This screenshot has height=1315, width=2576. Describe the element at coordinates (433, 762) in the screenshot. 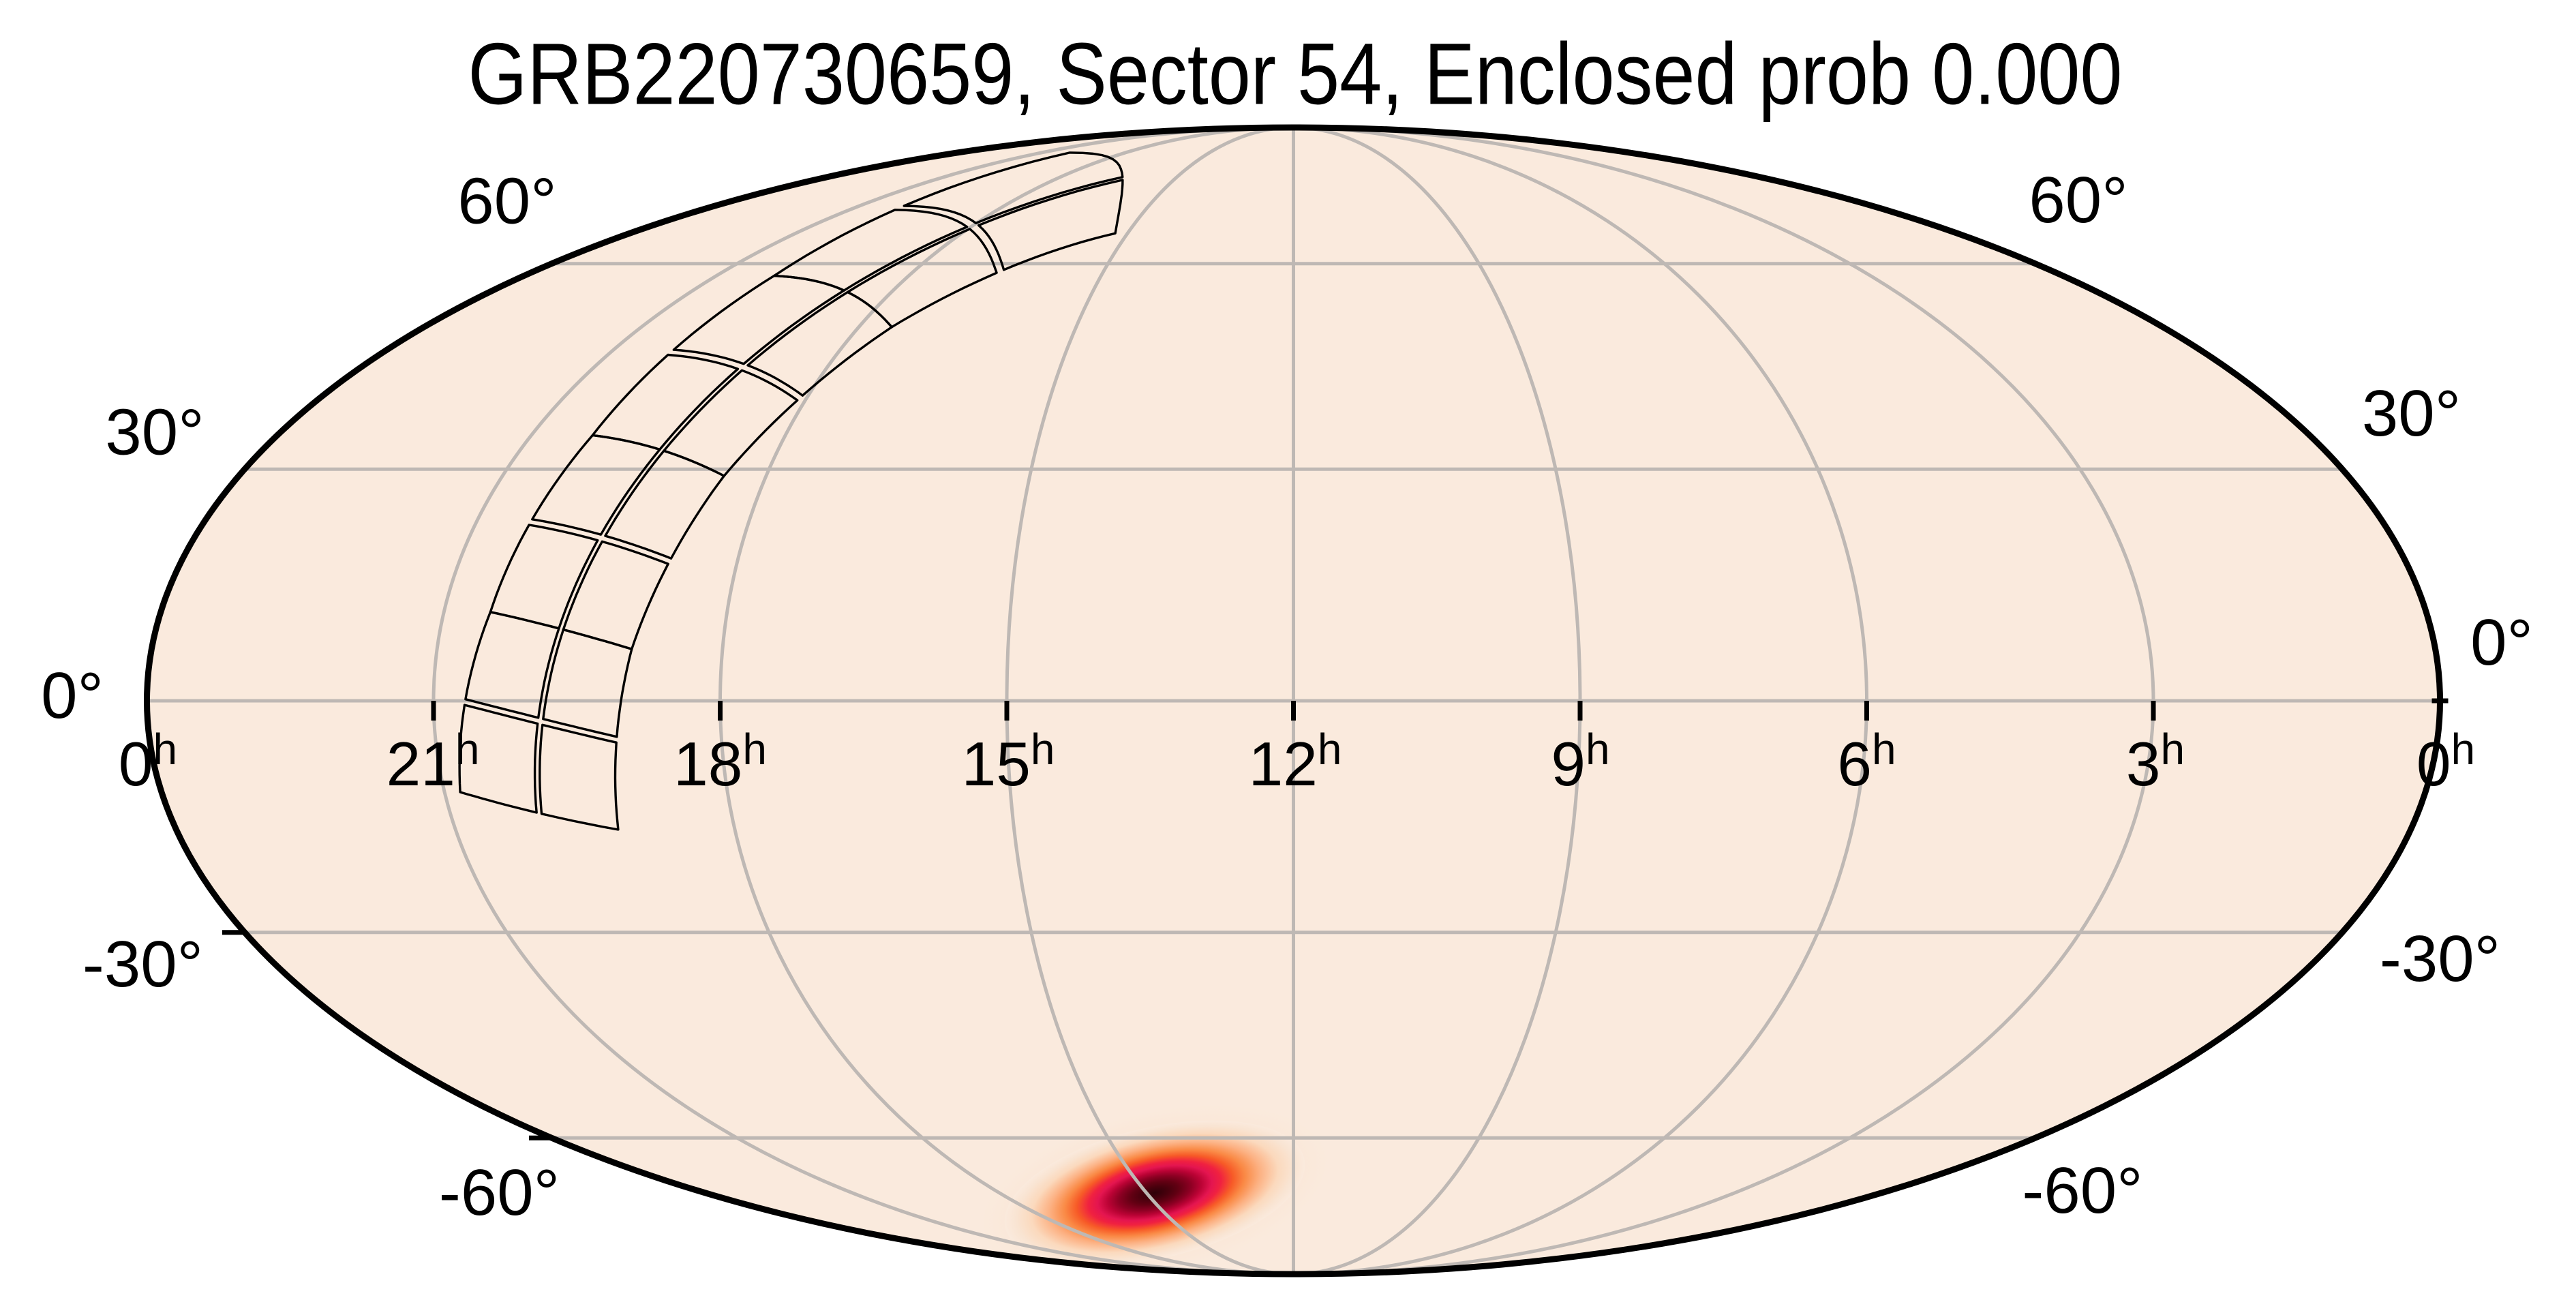

I see `svg-text: 21h` at that location.